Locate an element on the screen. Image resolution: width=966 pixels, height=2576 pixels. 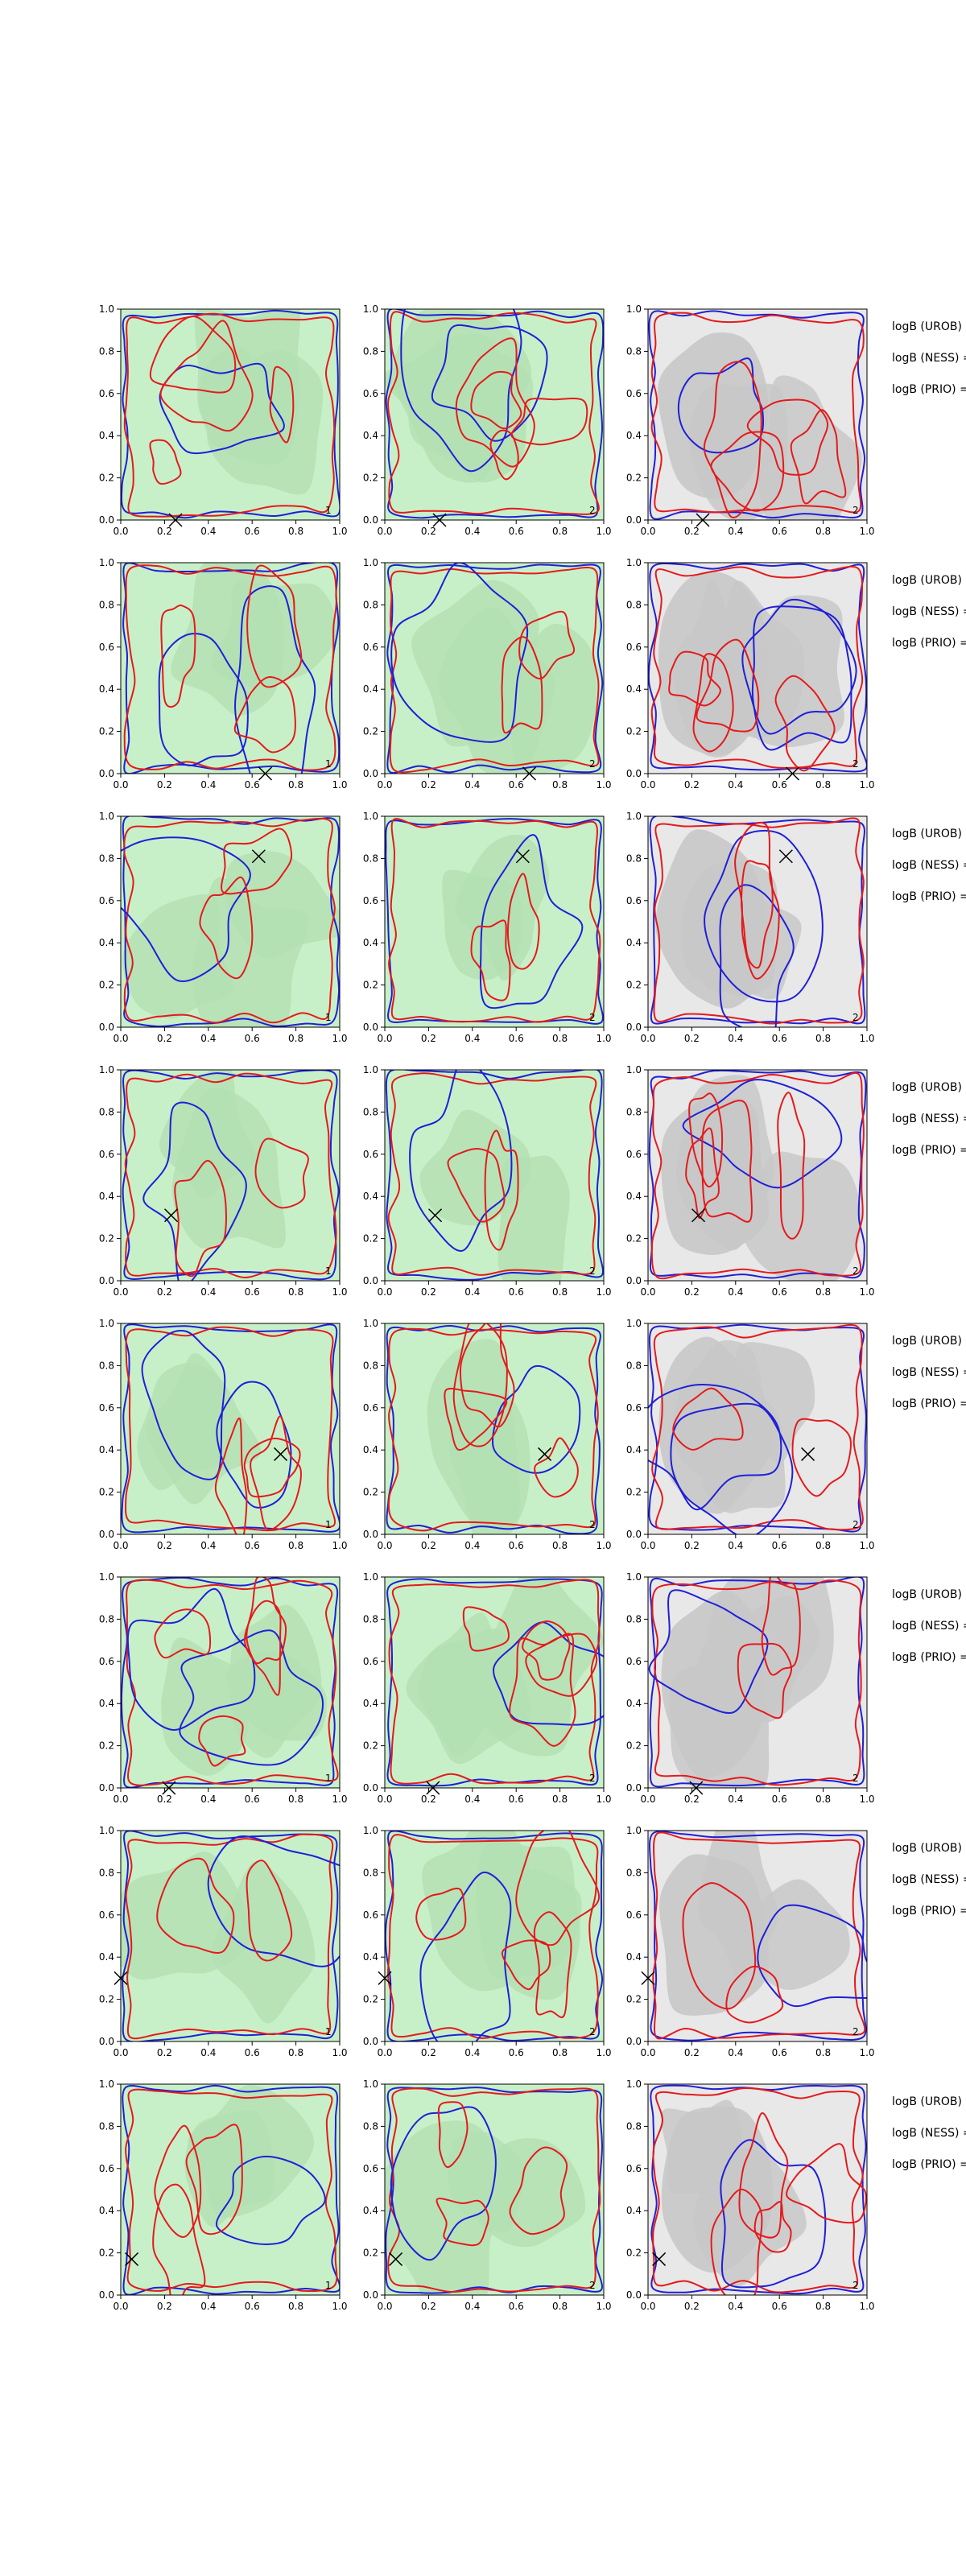
panel-label: 2 is located at coordinates (592, 764).